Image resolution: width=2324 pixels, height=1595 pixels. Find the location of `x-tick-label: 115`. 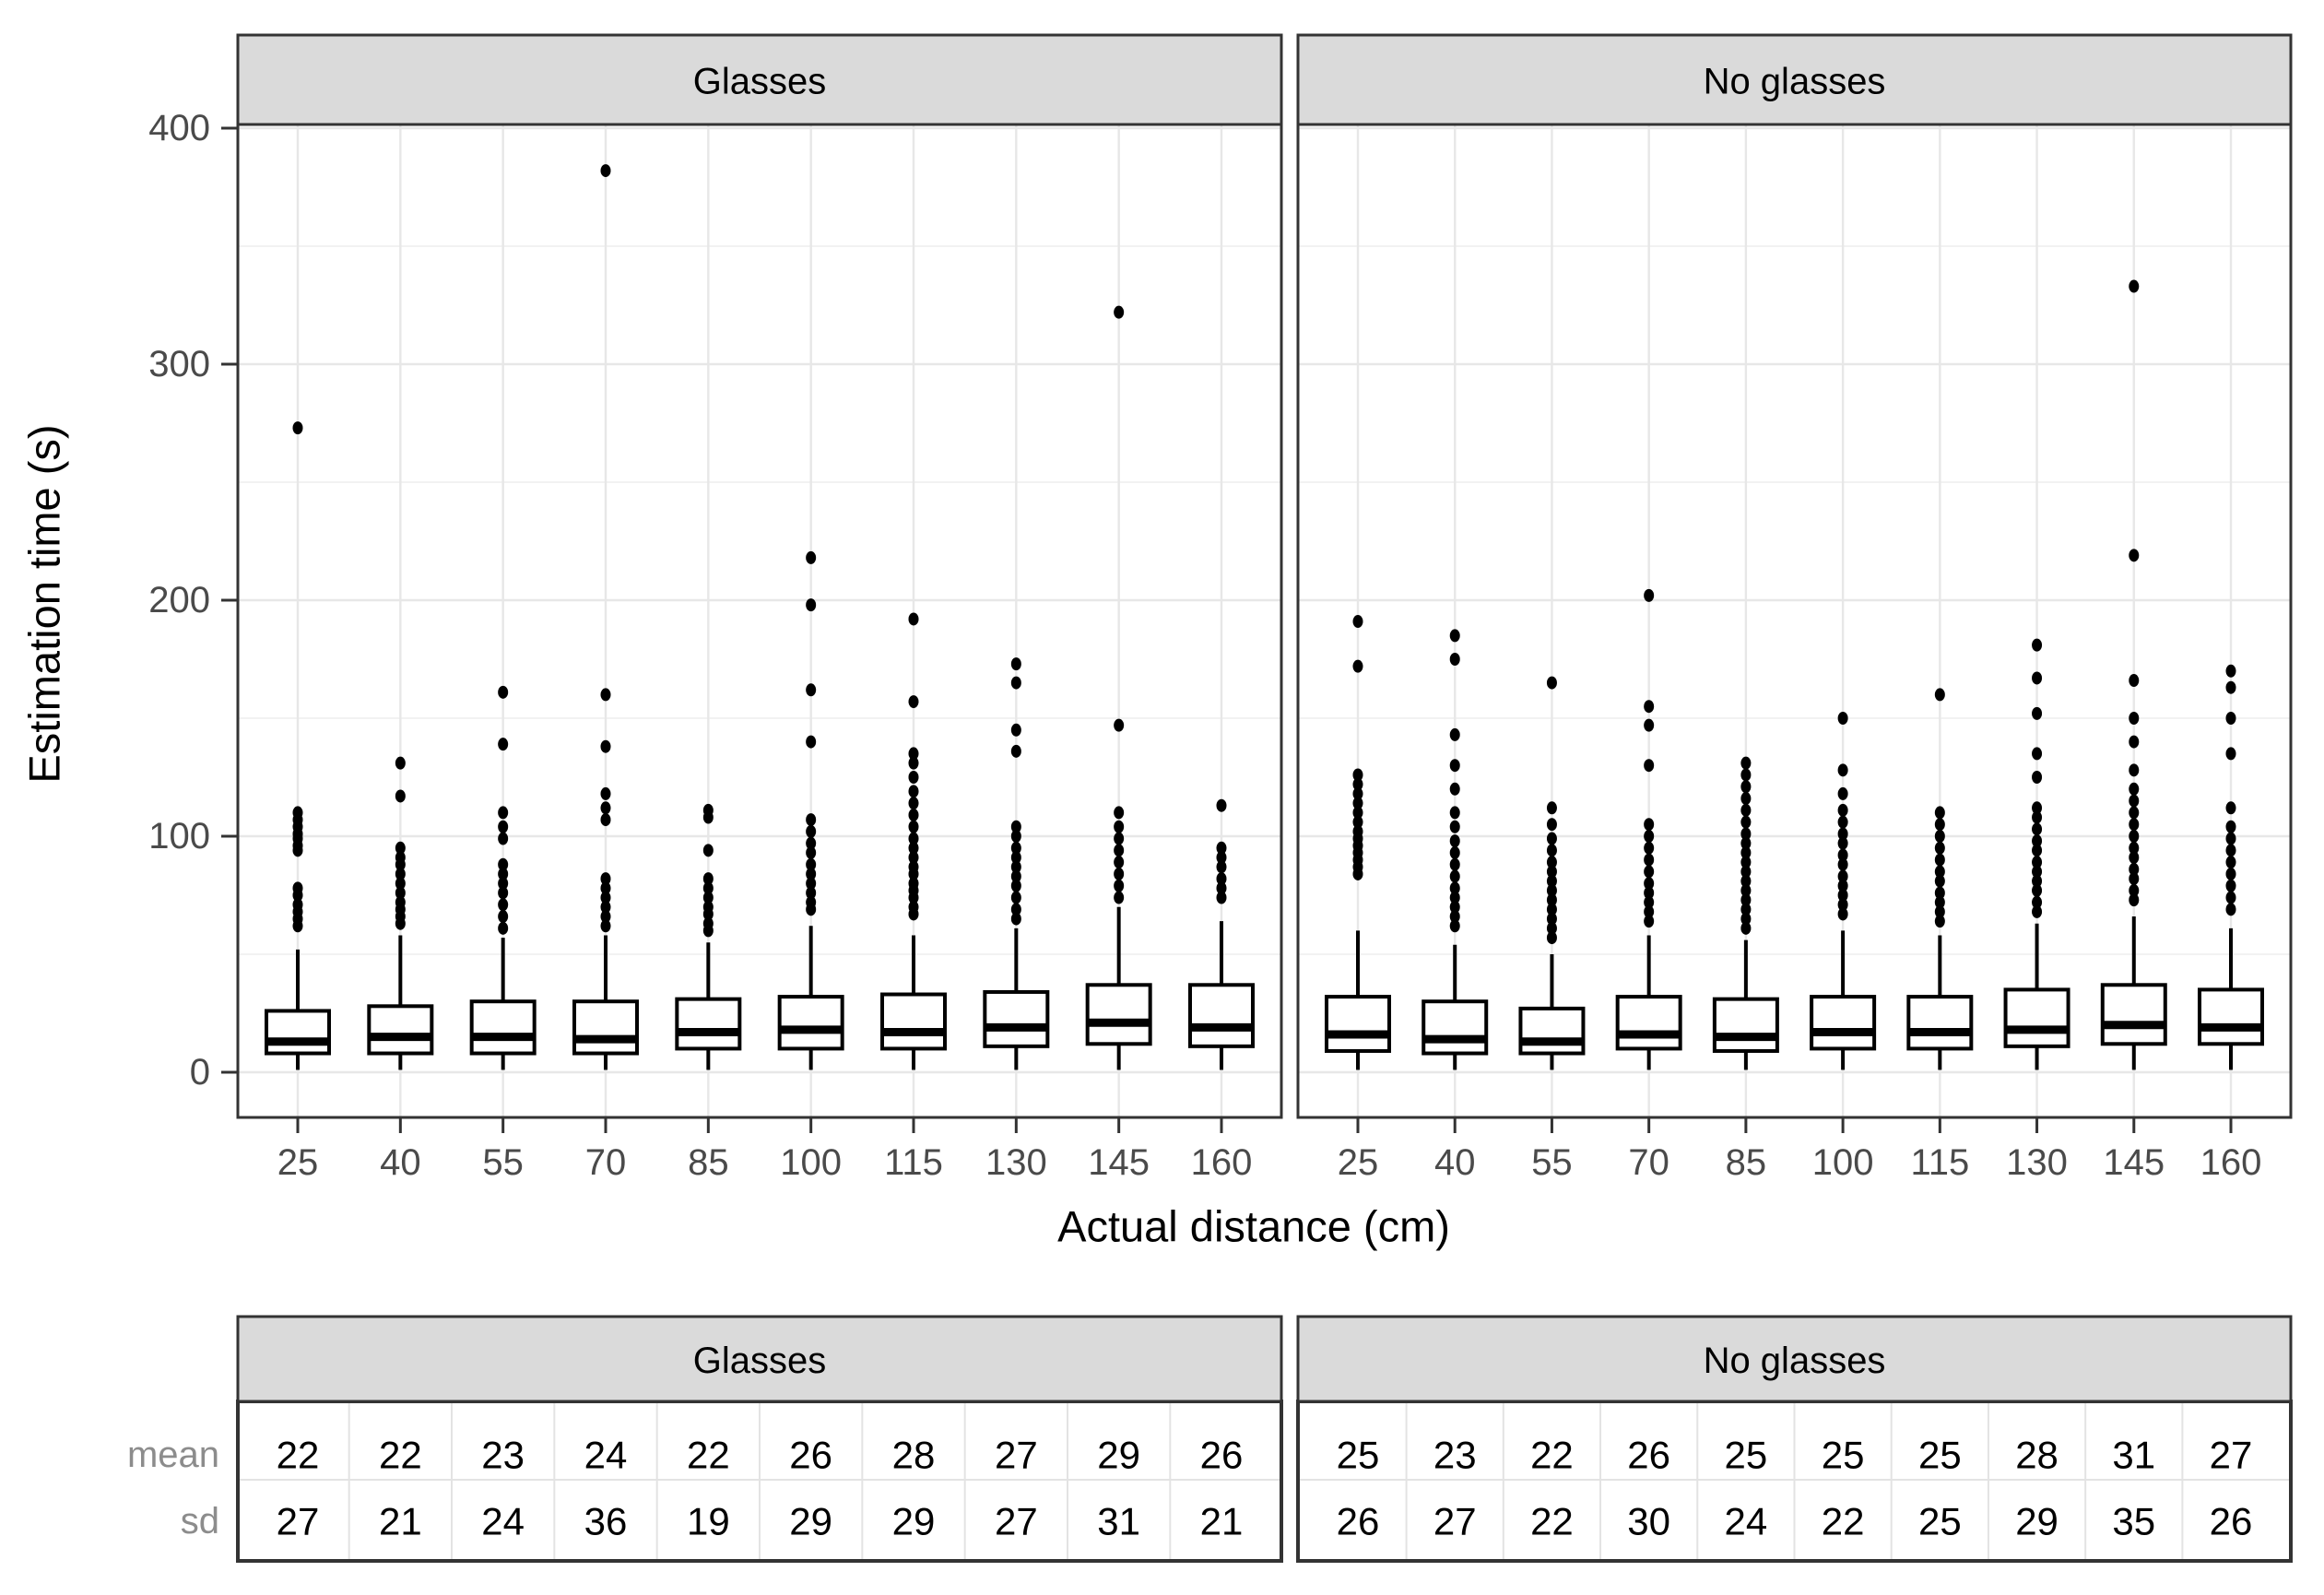

x-tick-label: 115 is located at coordinates (914, 1162).